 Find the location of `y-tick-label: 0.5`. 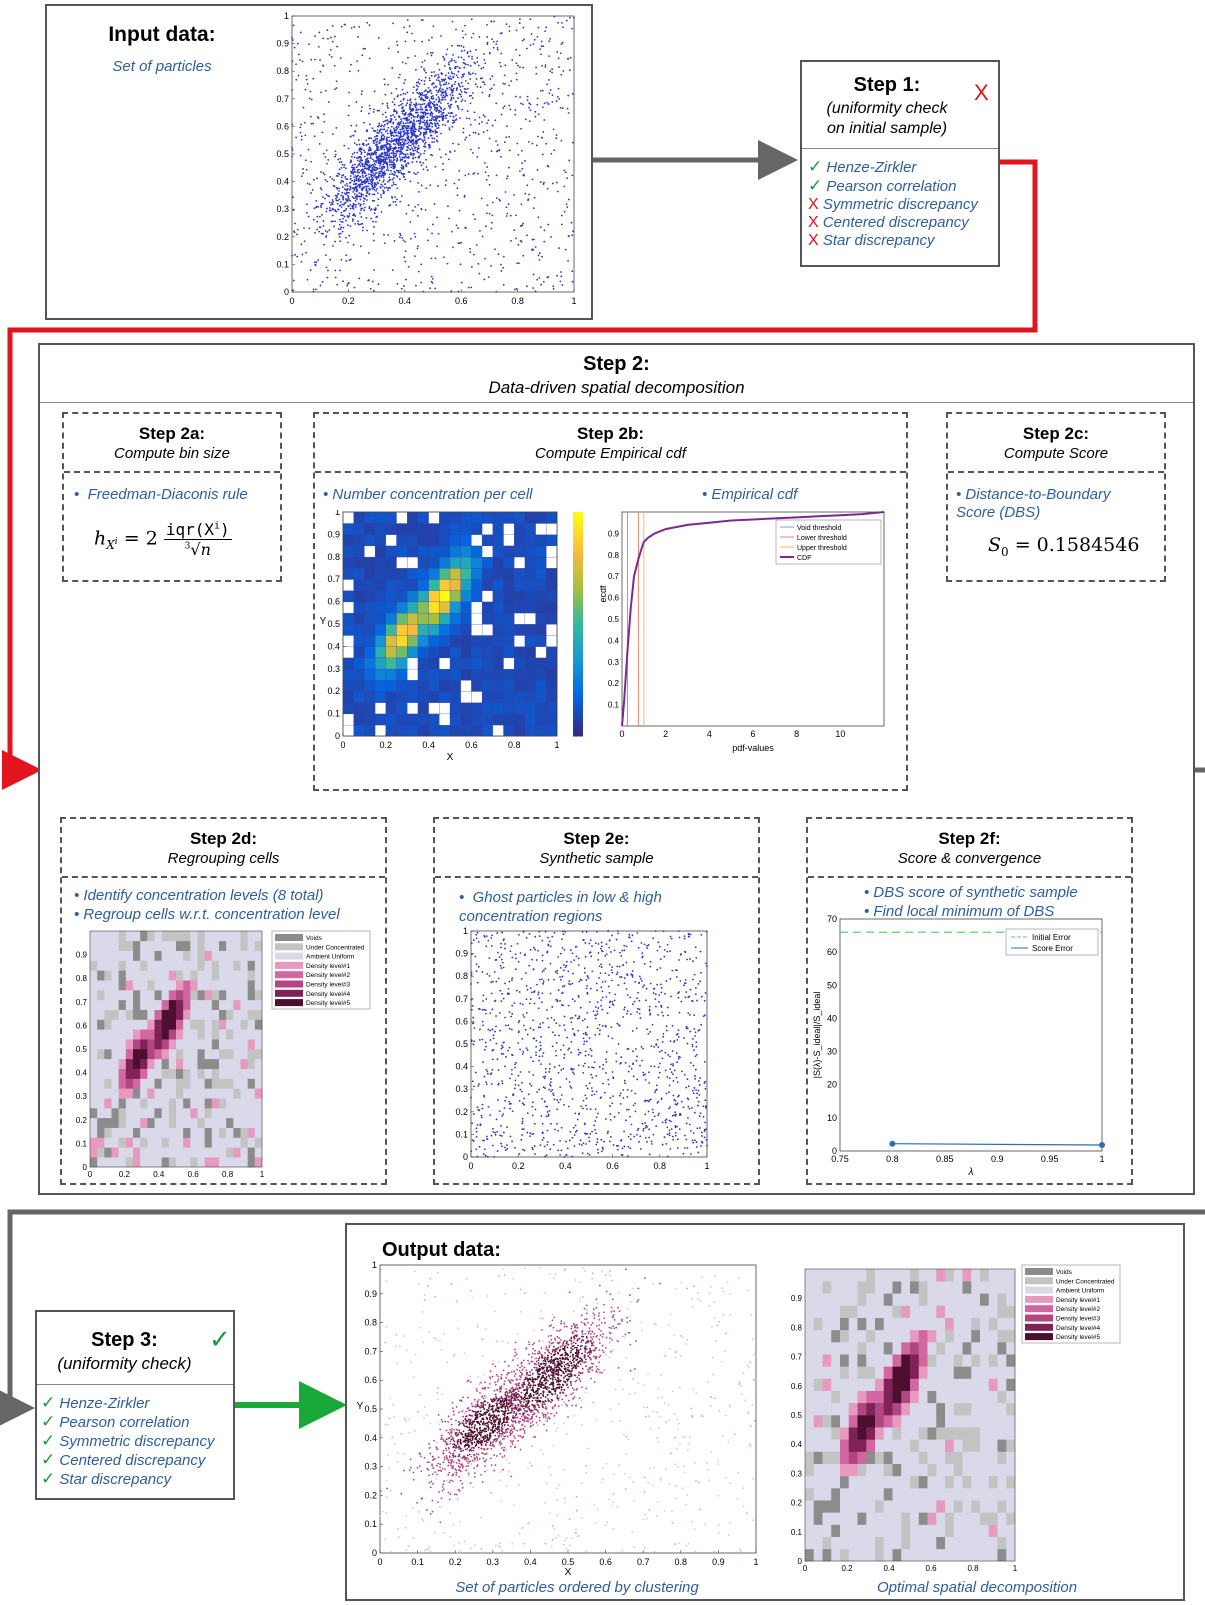

y-tick-label: 0.5 is located at coordinates (461, 1044).